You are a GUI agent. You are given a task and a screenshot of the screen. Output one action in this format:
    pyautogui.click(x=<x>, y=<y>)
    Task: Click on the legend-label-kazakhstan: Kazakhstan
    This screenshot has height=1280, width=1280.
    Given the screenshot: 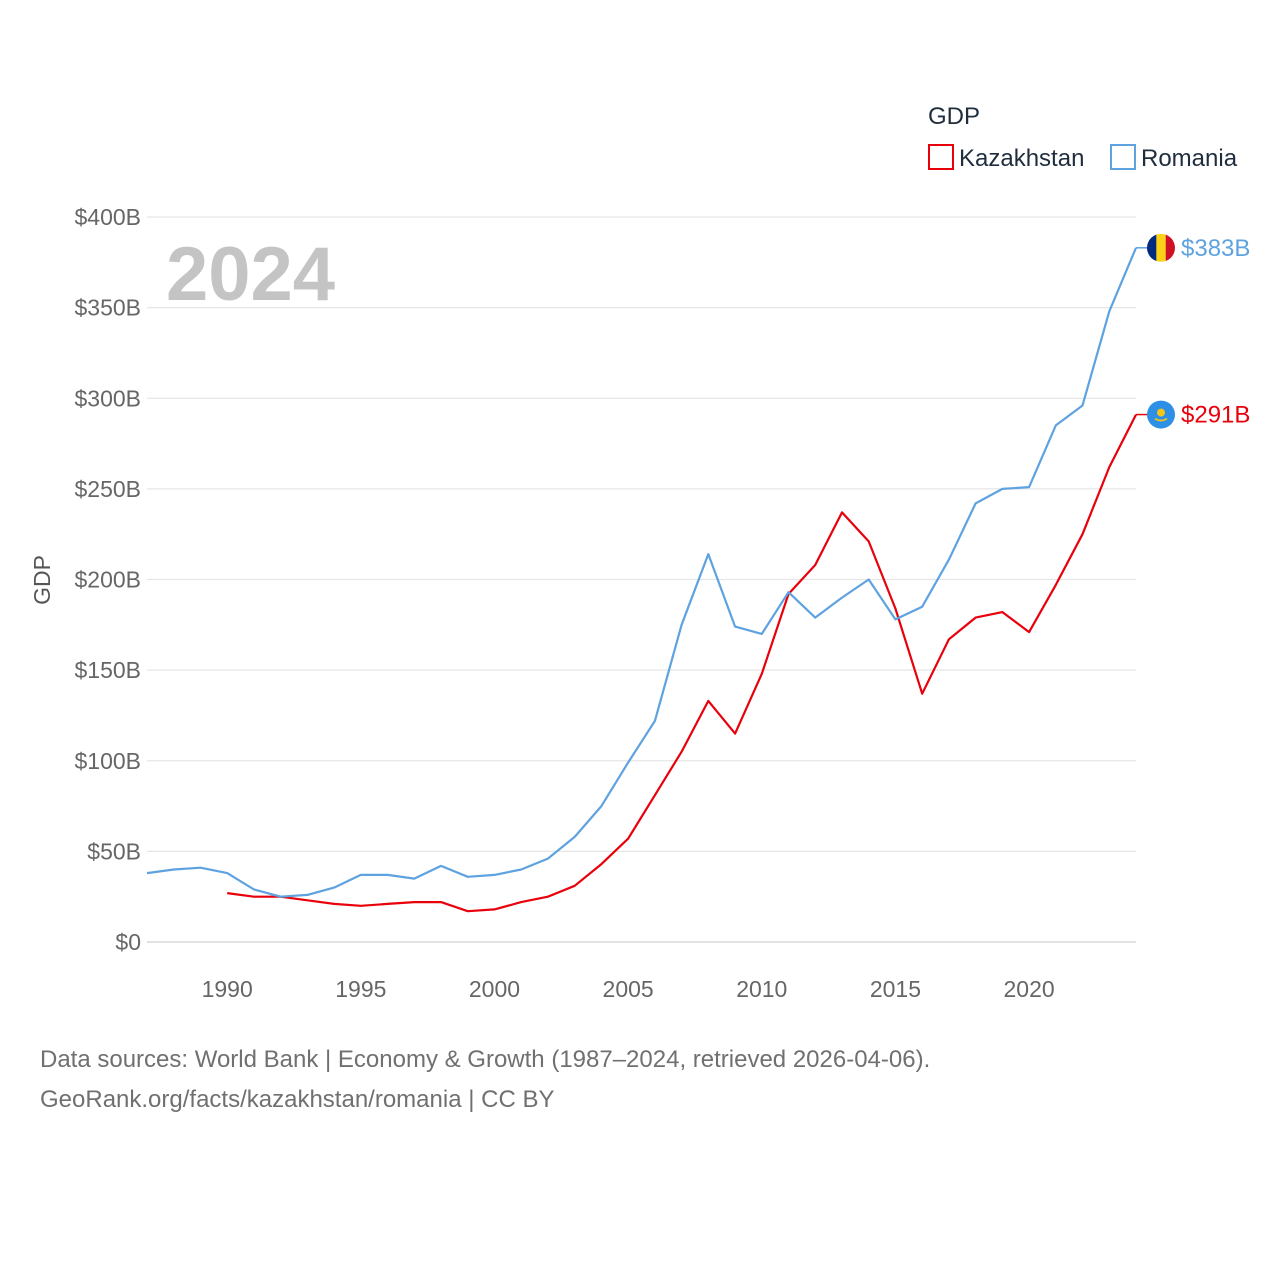 What is the action you would take?
    pyautogui.click(x=1021, y=158)
    